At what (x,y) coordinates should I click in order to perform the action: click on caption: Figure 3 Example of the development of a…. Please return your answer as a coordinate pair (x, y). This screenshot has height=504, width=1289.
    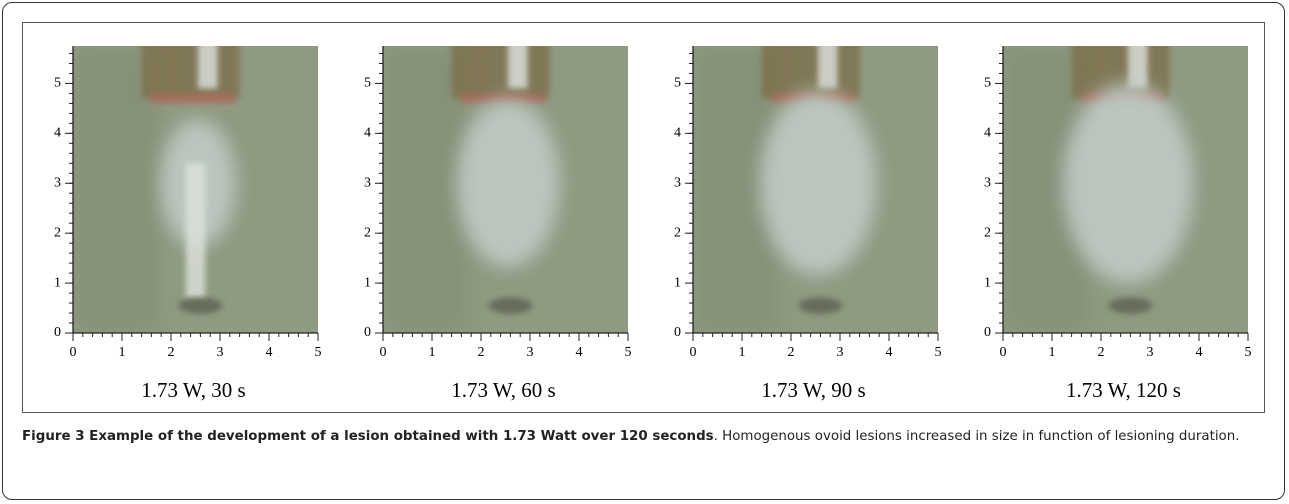
    Looking at the image, I should click on (643, 436).